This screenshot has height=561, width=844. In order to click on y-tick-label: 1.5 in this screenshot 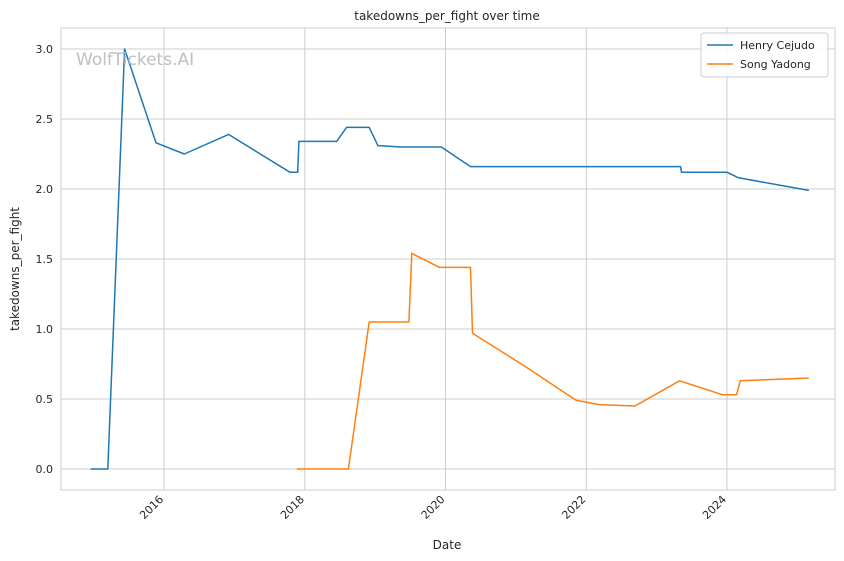, I will do `click(45, 259)`.